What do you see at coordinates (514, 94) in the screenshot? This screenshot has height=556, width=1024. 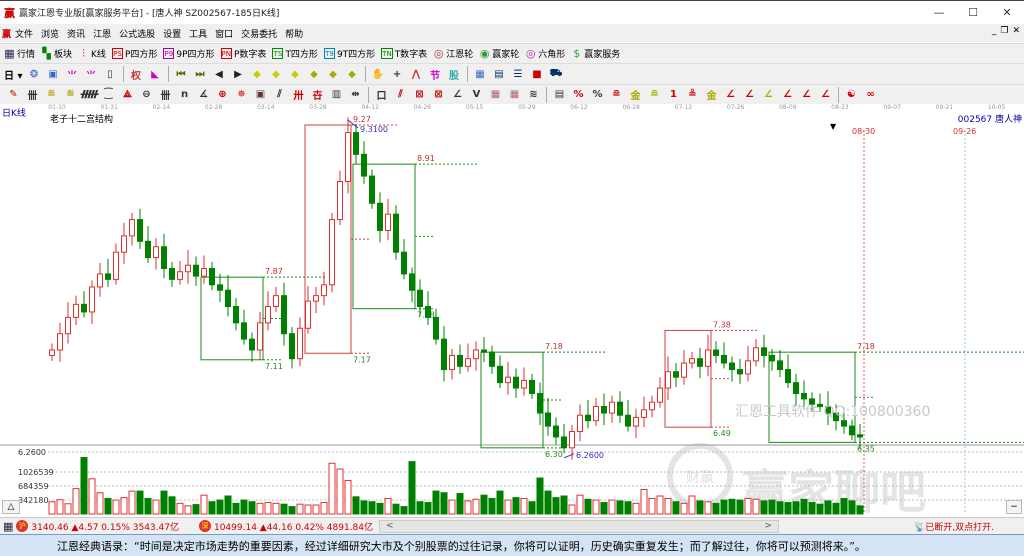 I see `grid4-icon: ▦` at bounding box center [514, 94].